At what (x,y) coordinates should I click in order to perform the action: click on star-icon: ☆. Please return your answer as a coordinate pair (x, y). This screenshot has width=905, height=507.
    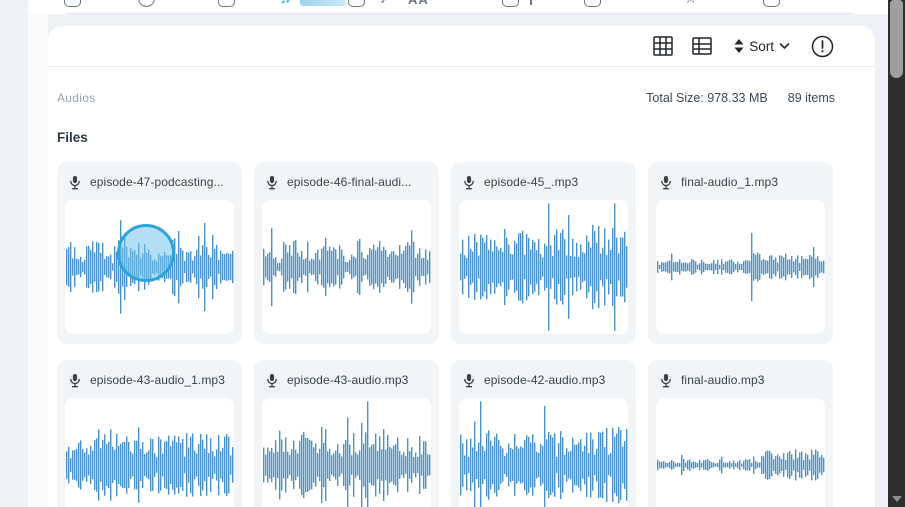
    Looking at the image, I should click on (690, 3).